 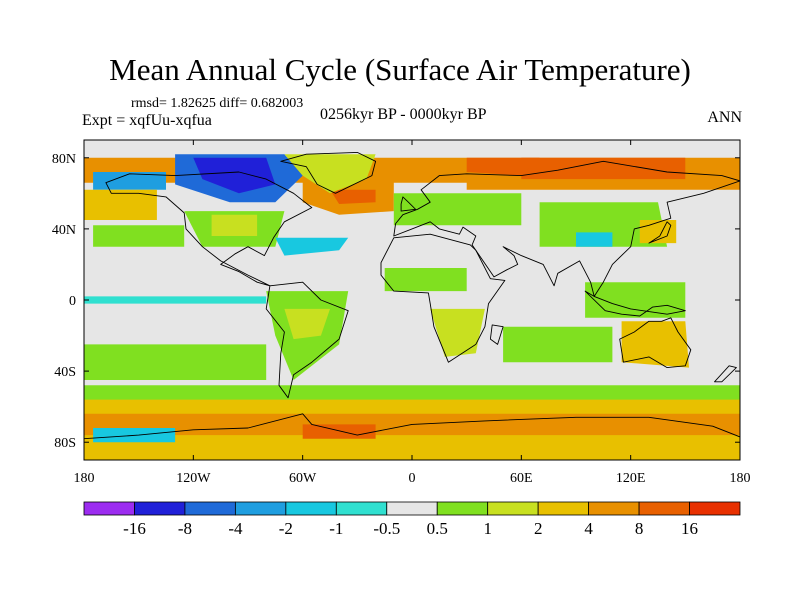 What do you see at coordinates (487, 528) in the screenshot?
I see `colorbar-label: 1` at bounding box center [487, 528].